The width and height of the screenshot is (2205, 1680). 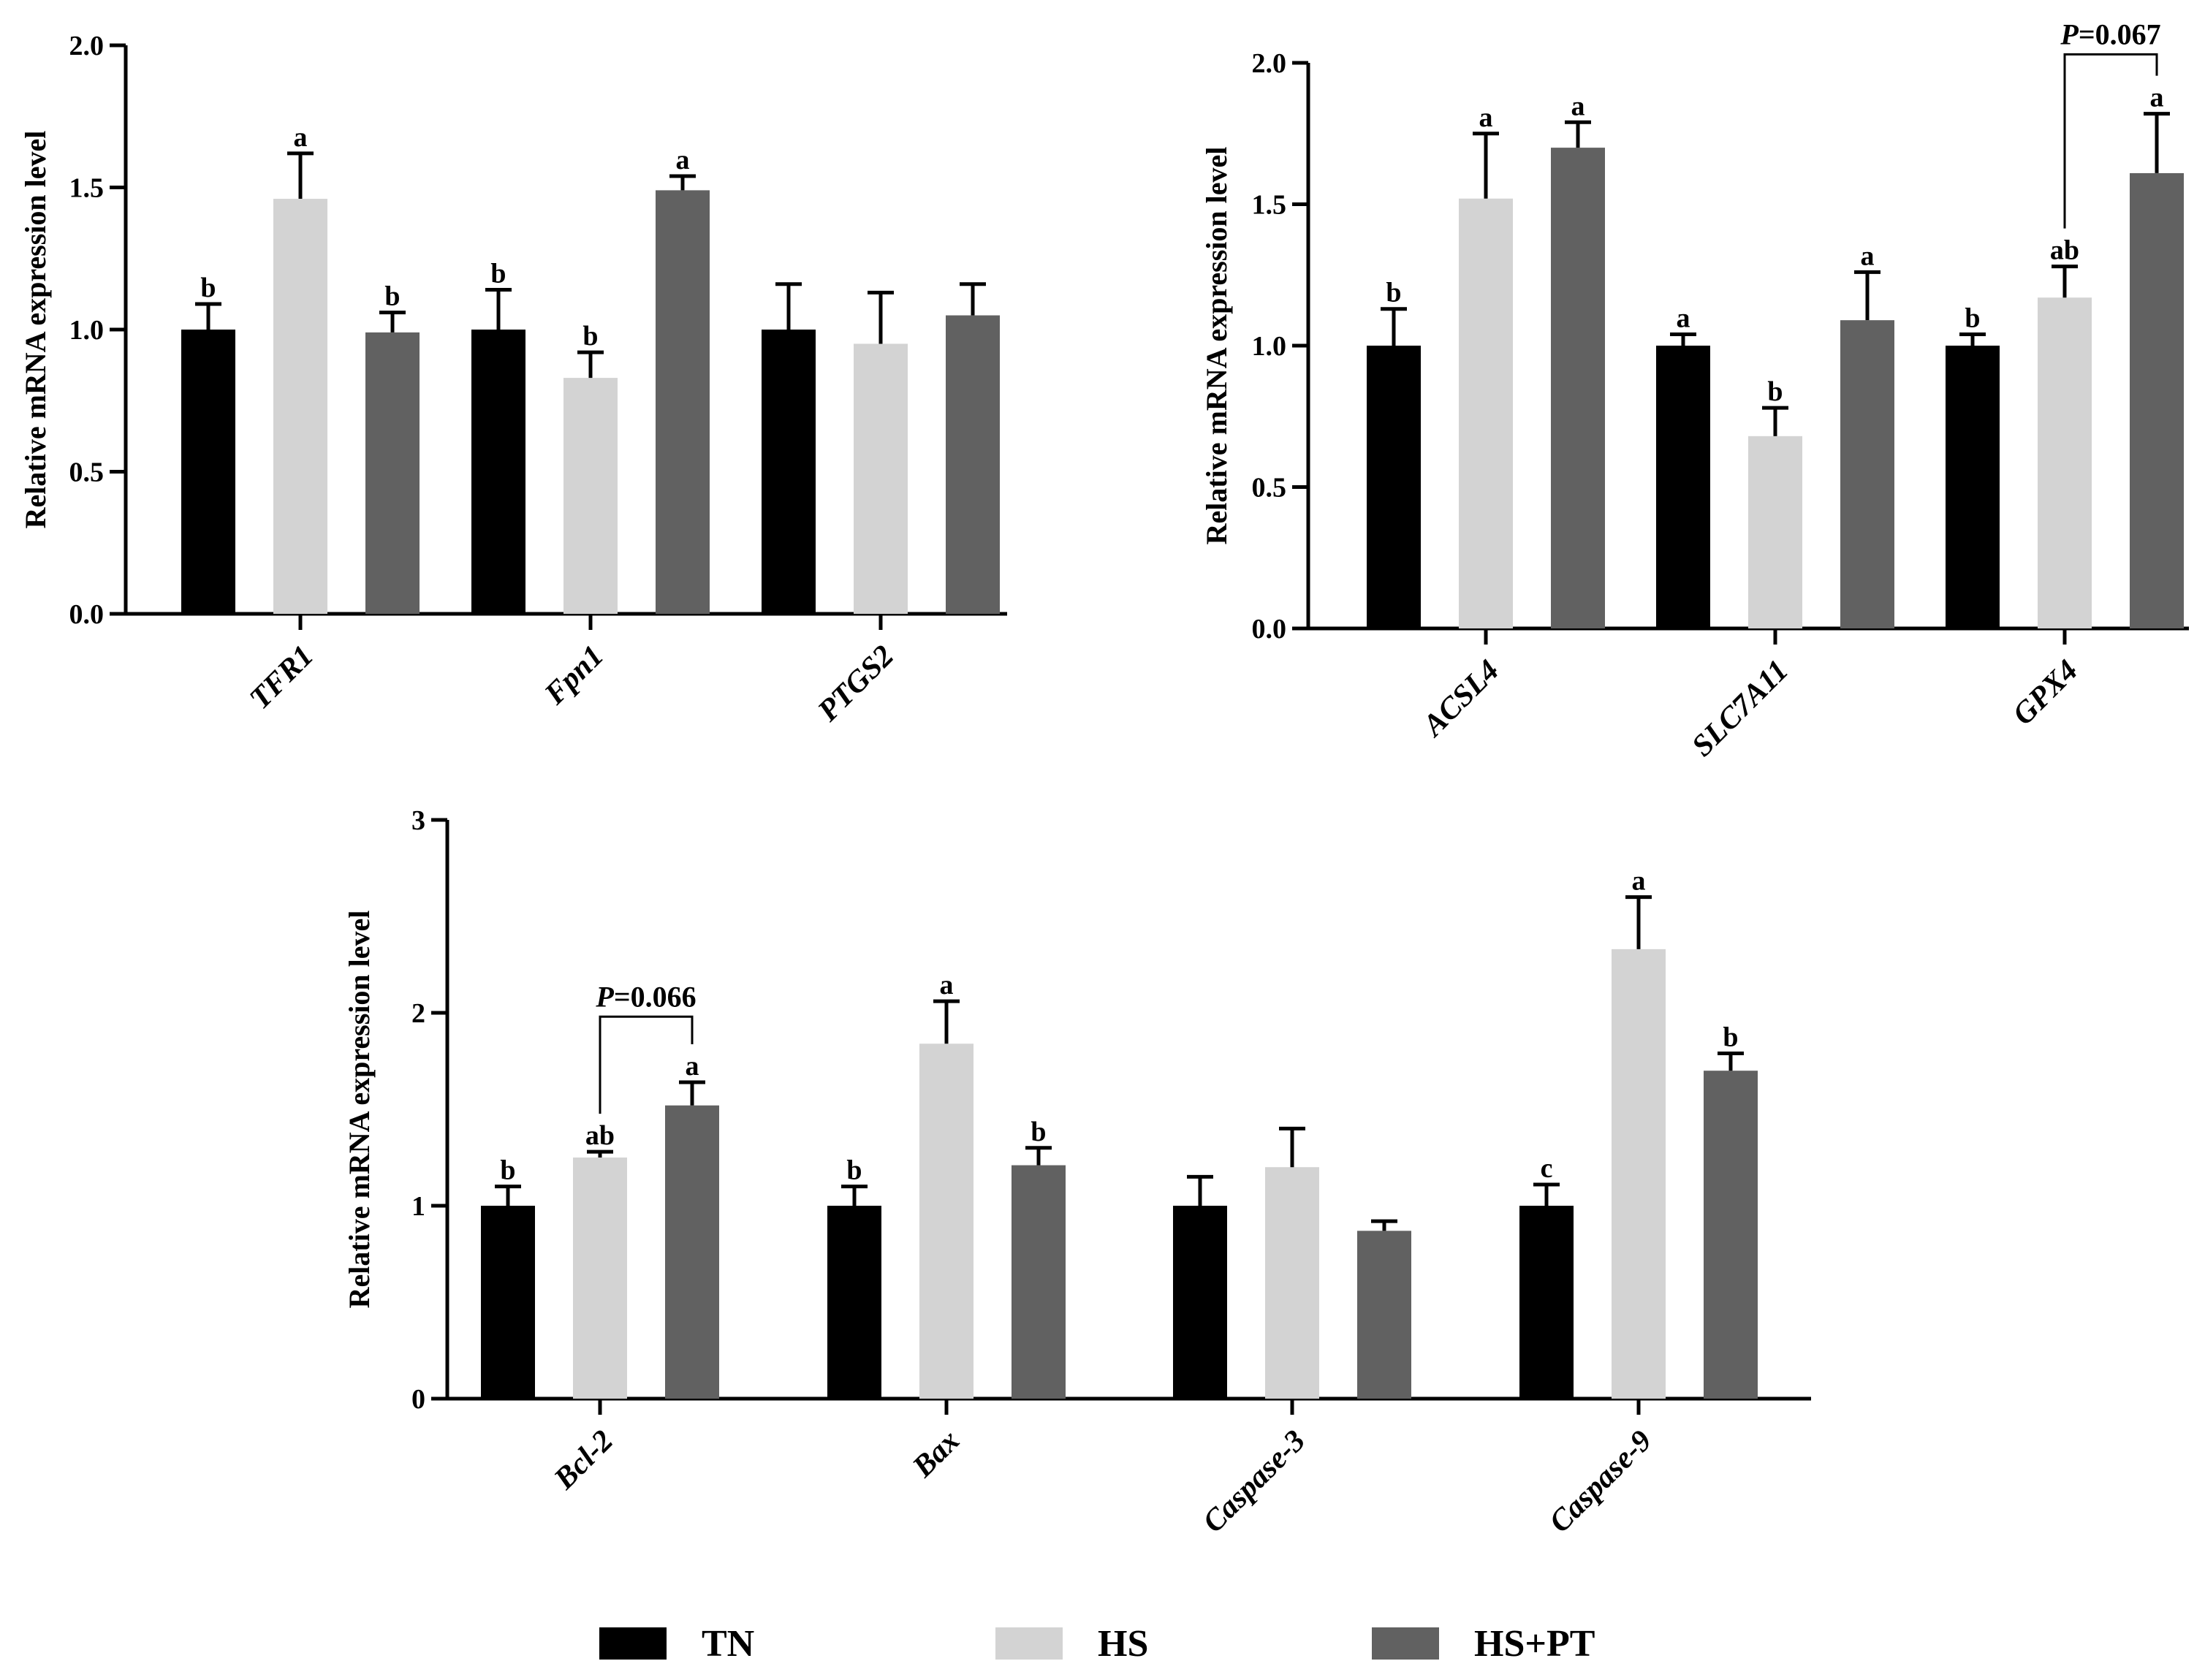 I want to click on category-label-ptgs2: PTGS2, so click(x=855, y=684).